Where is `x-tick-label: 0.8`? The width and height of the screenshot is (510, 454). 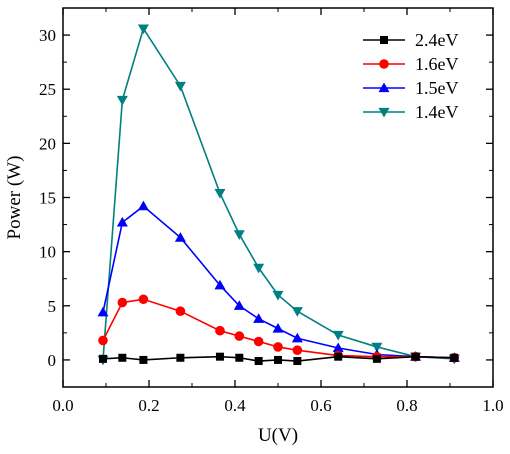 x-tick-label: 0.8 is located at coordinates (406, 405).